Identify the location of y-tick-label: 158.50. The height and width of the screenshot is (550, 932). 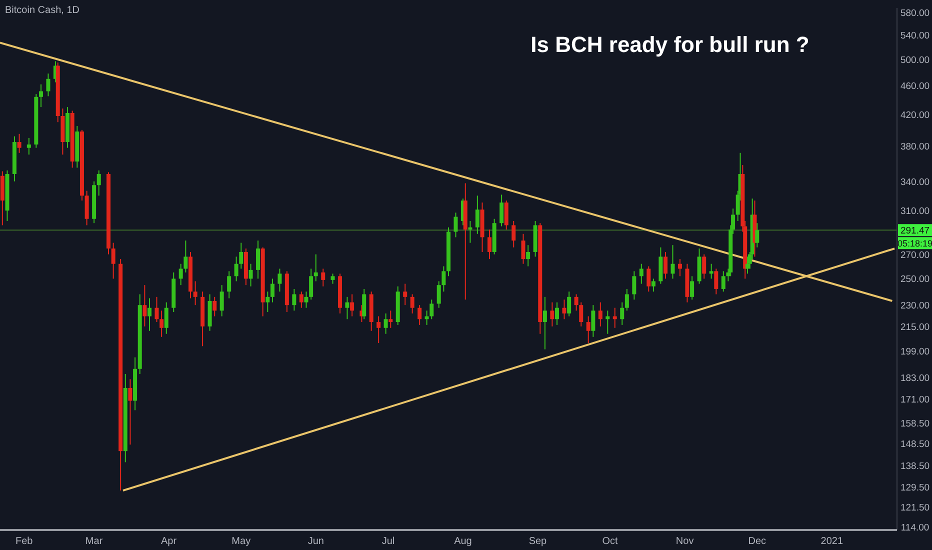
(915, 424).